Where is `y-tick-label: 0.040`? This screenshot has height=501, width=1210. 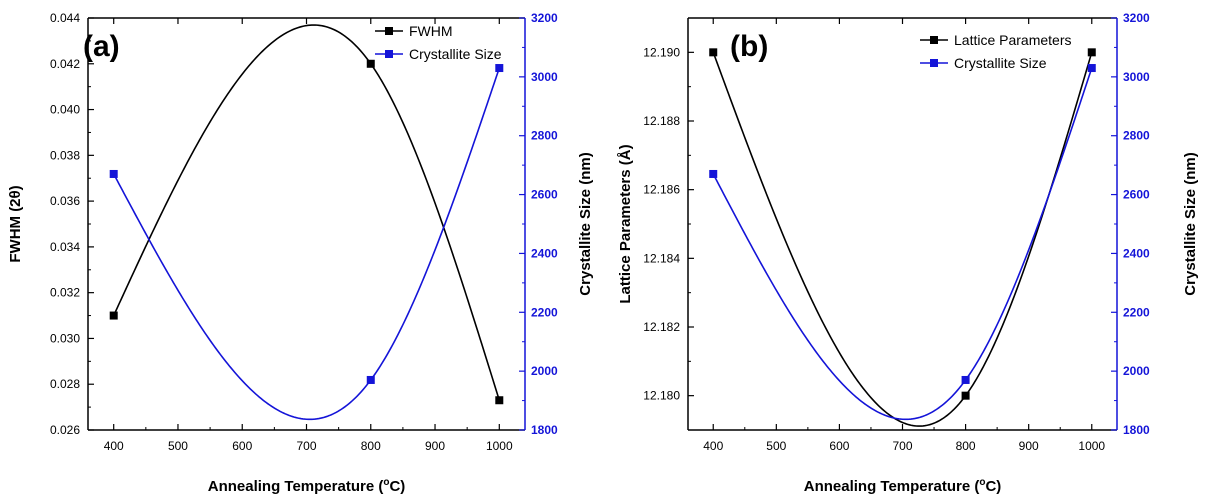 y-tick-label: 0.040 is located at coordinates (65, 110).